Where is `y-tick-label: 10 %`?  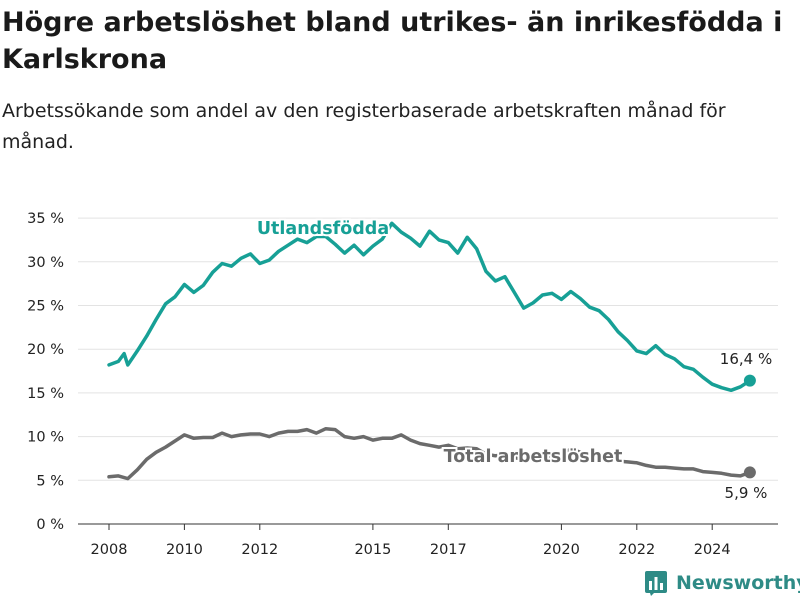 y-tick-label: 10 % is located at coordinates (45, 438).